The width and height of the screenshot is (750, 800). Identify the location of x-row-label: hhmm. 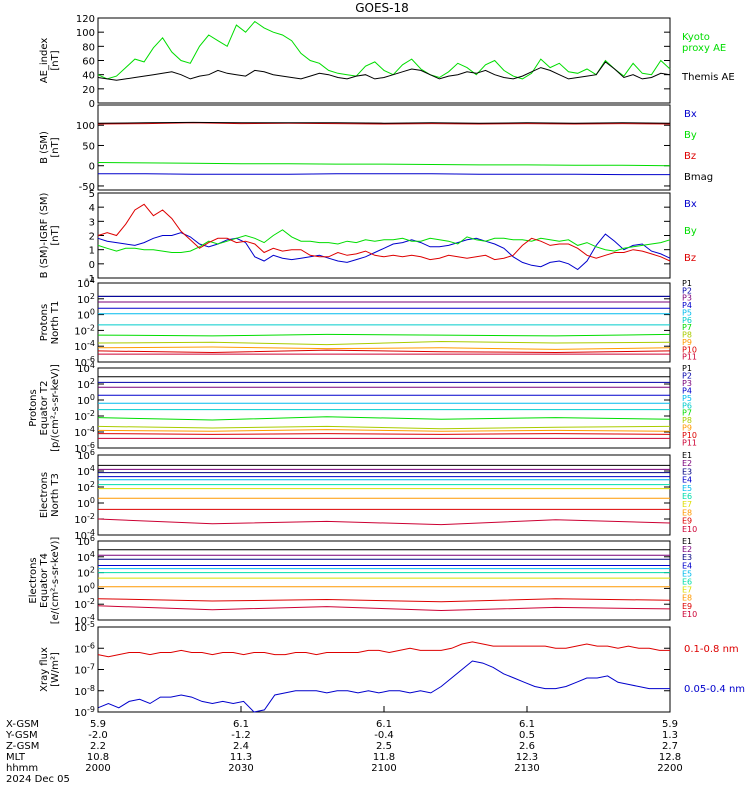
(22, 768).